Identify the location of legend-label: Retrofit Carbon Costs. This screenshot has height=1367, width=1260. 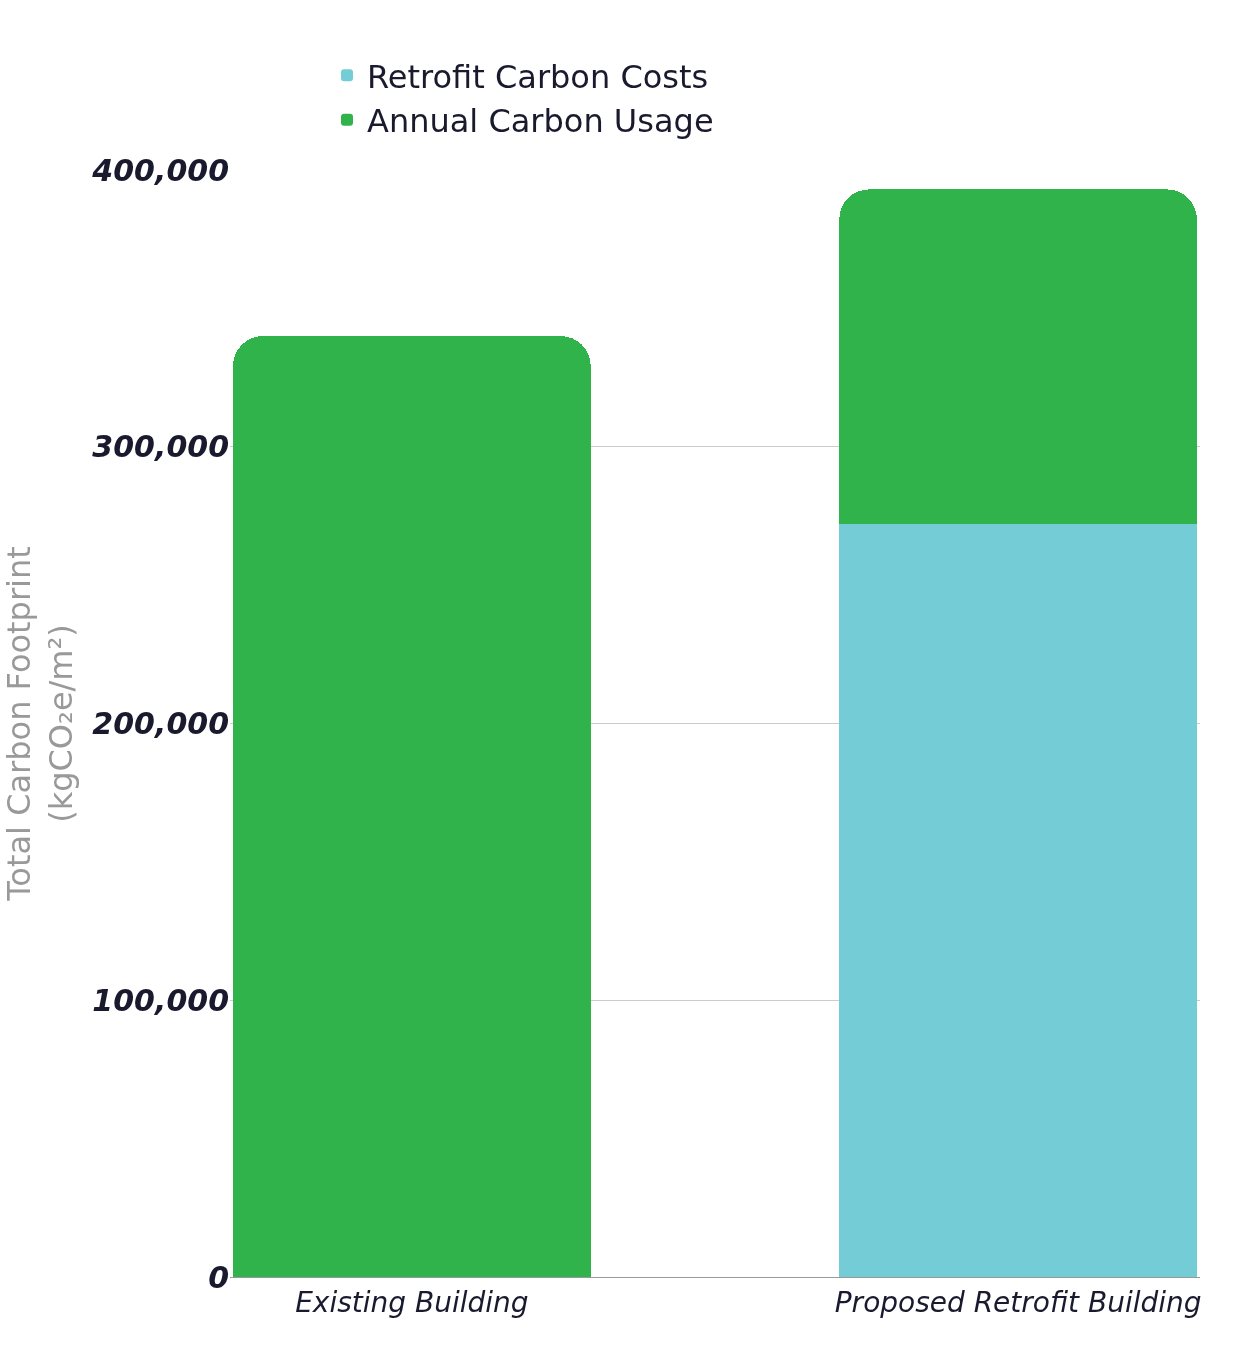
(538, 76).